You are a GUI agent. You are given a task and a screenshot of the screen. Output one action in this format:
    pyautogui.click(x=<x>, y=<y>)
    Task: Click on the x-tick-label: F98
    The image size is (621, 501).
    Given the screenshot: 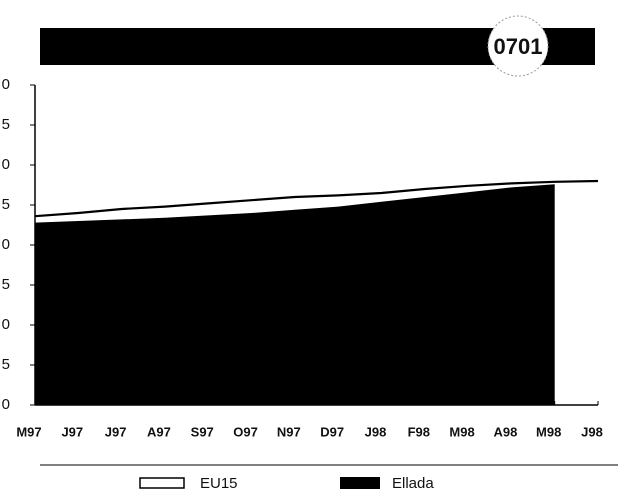 What is the action you would take?
    pyautogui.click(x=419, y=431)
    